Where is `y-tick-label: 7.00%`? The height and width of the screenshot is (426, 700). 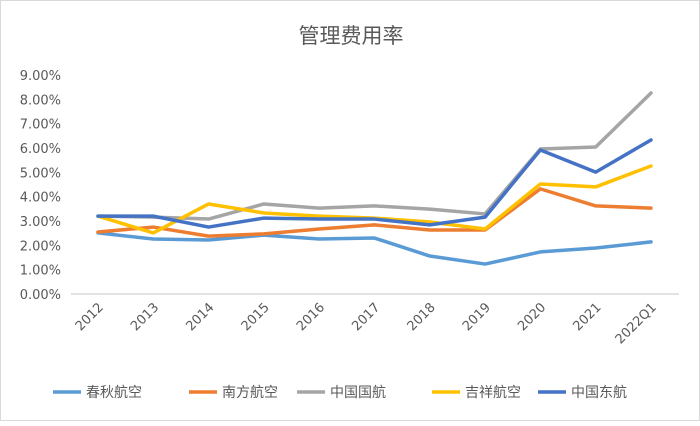
y-tick-label: 7.00% is located at coordinates (40, 125).